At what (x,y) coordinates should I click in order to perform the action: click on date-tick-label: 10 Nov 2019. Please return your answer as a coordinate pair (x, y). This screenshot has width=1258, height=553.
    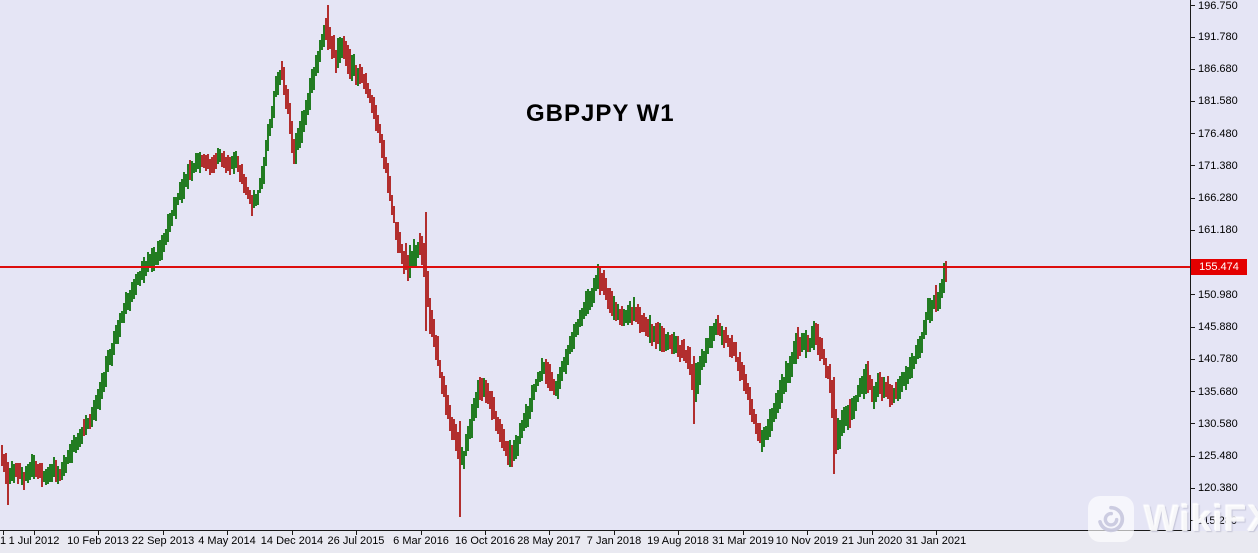
    Looking at the image, I should click on (807, 541).